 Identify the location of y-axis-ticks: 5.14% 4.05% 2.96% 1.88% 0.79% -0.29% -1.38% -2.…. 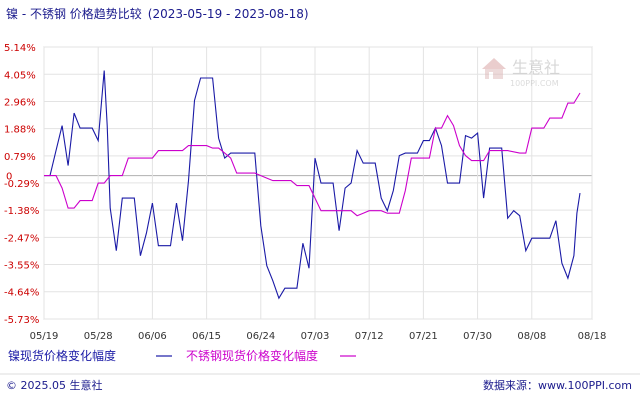
(21, 184).